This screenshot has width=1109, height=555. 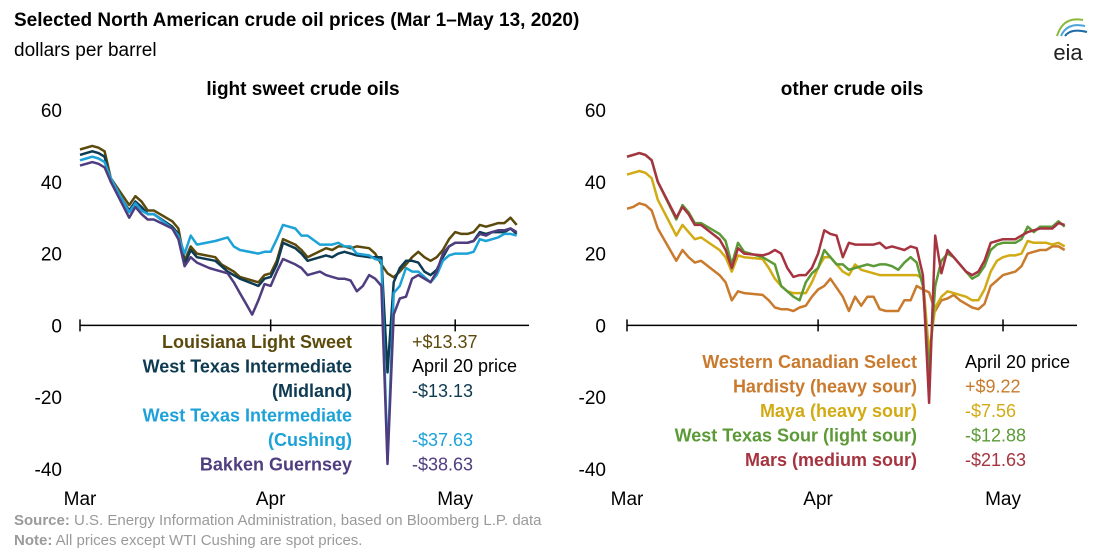 What do you see at coordinates (796, 436) in the screenshot?
I see `legend-entry-west-texas-sour-light-sour: West Texas Sour (light sour)` at bounding box center [796, 436].